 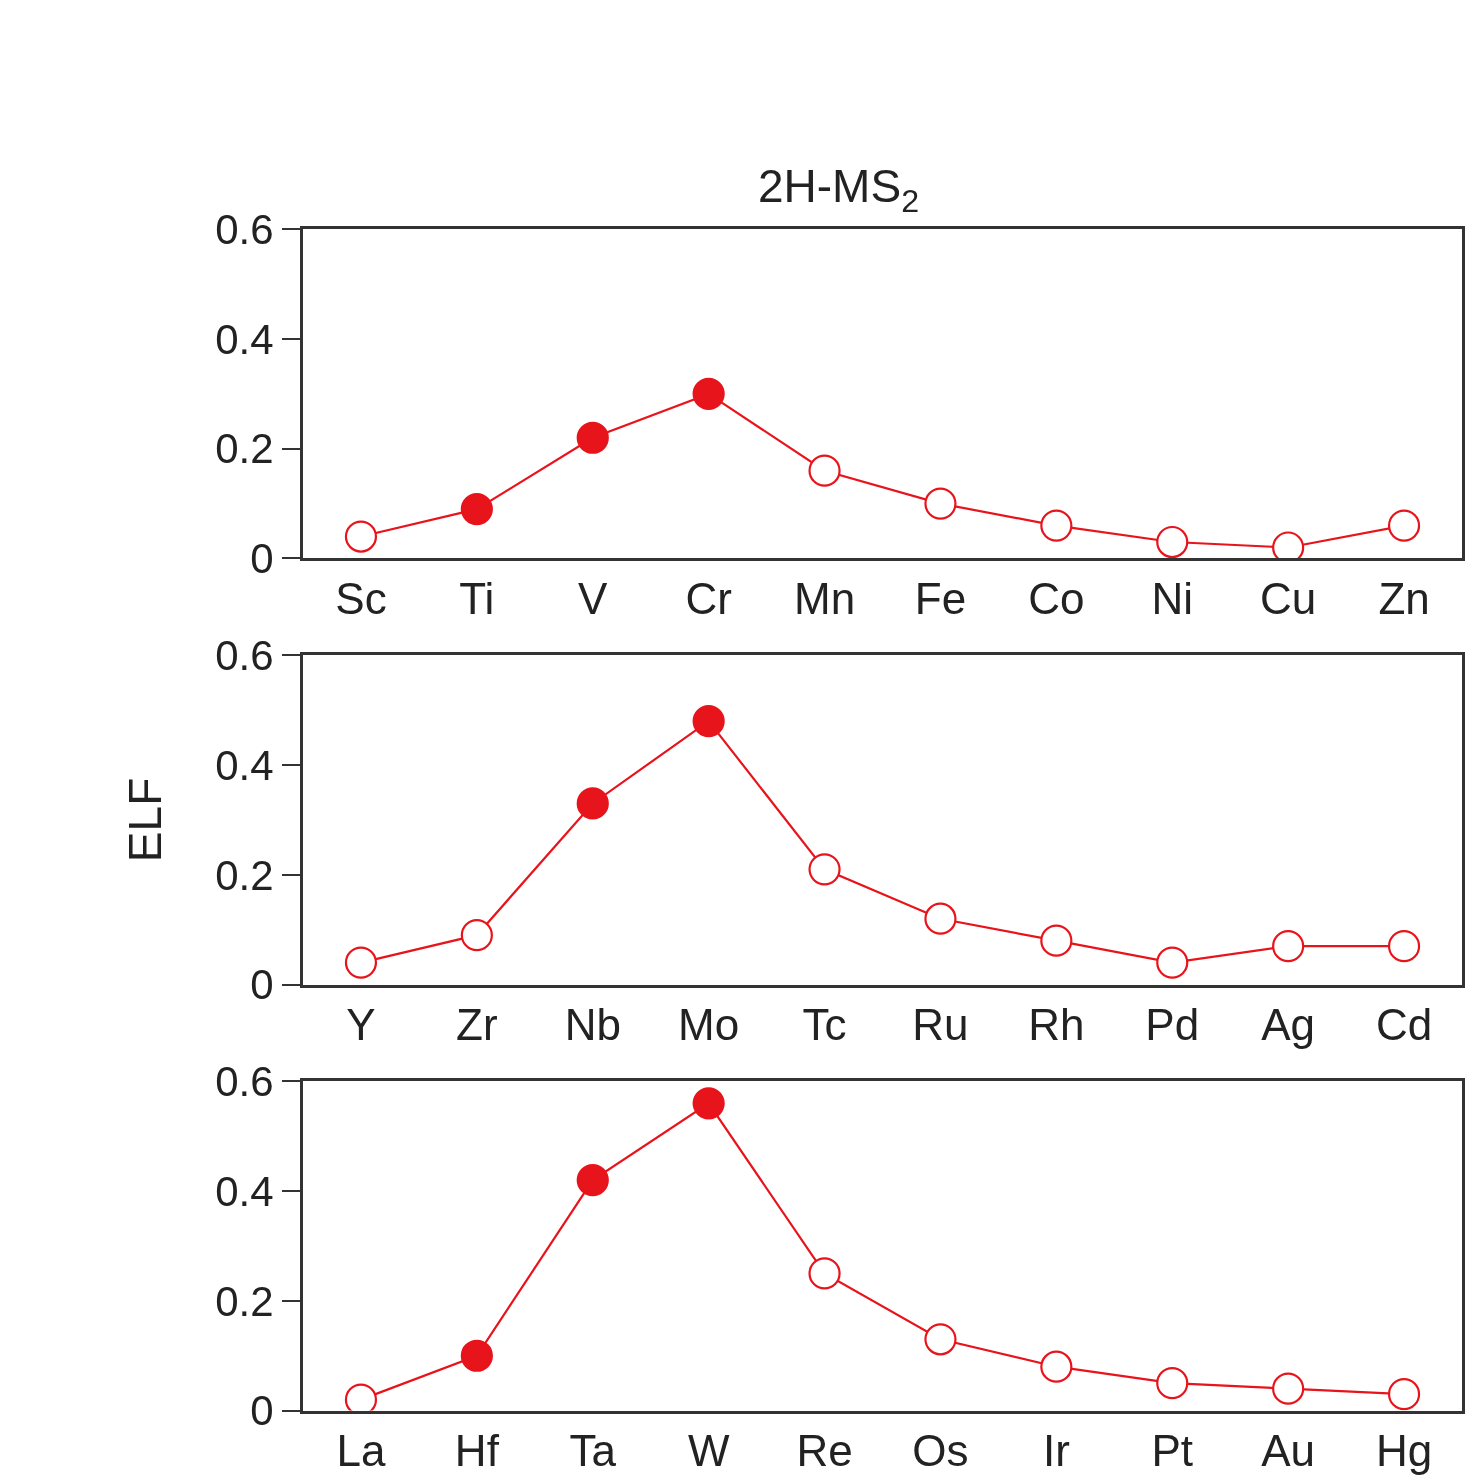 What do you see at coordinates (1288, 1025) in the screenshot?
I see `x-tick-label: Ag` at bounding box center [1288, 1025].